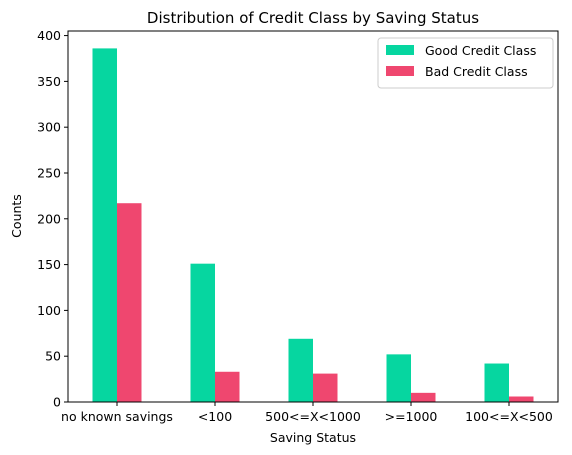 Image resolution: width=572 pixels, height=455 pixels. I want to click on y-tick-label: 50, so click(53, 356).